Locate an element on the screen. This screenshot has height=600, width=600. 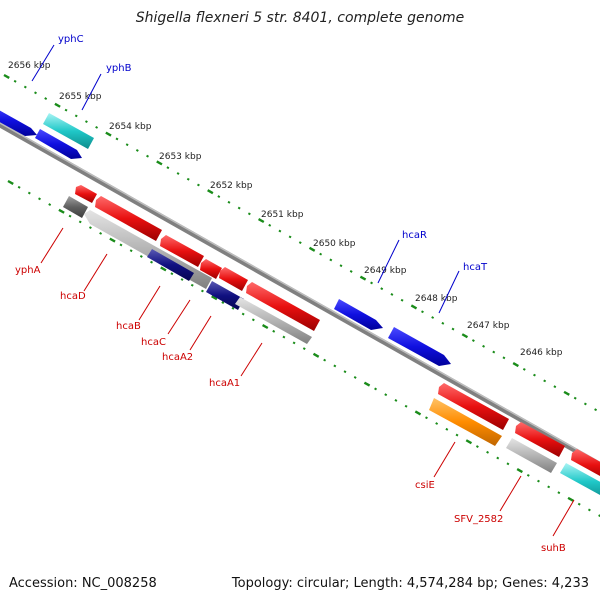
gene-label-hcaA1: hcaA1 is located at coordinates (224, 383).